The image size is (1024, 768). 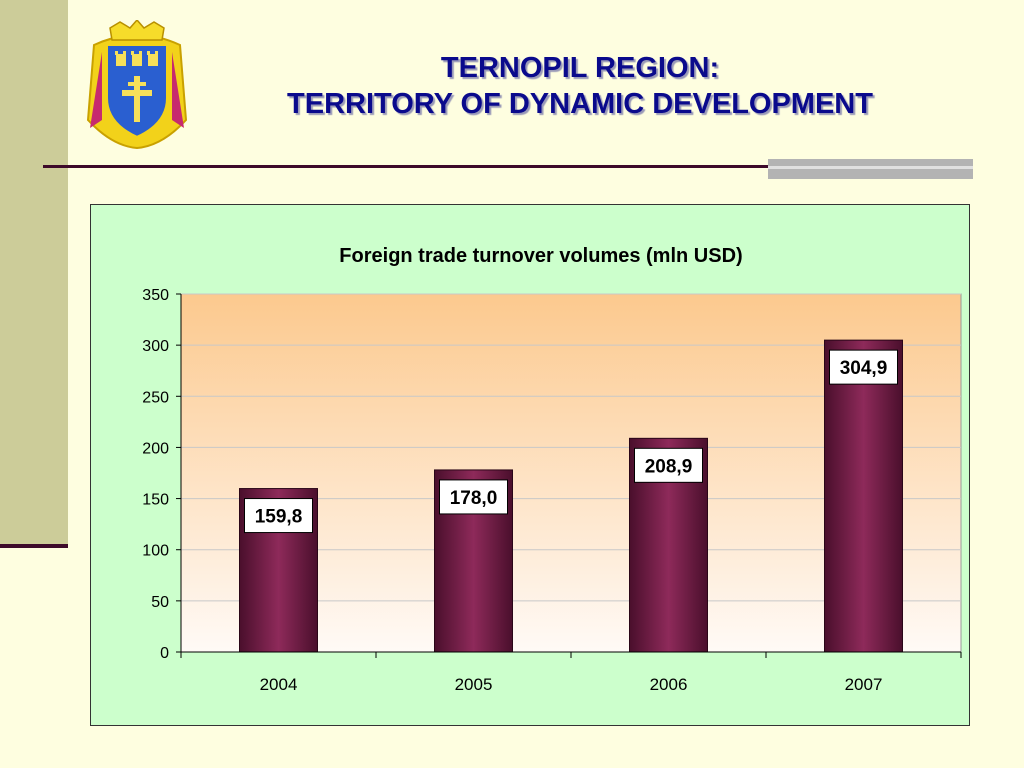 I want to click on title-divider-accent, so click(x=870, y=169).